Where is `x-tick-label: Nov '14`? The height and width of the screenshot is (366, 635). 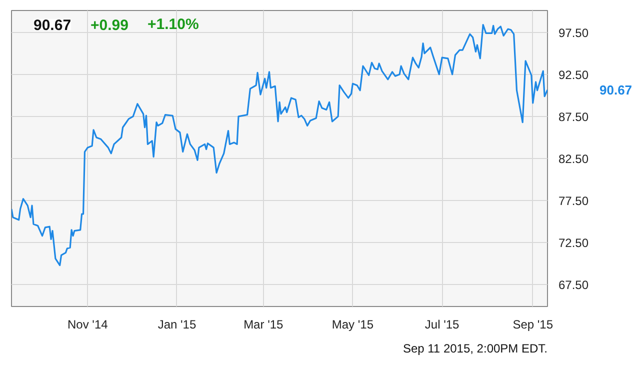
x-tick-label: Nov '14 is located at coordinates (87, 325).